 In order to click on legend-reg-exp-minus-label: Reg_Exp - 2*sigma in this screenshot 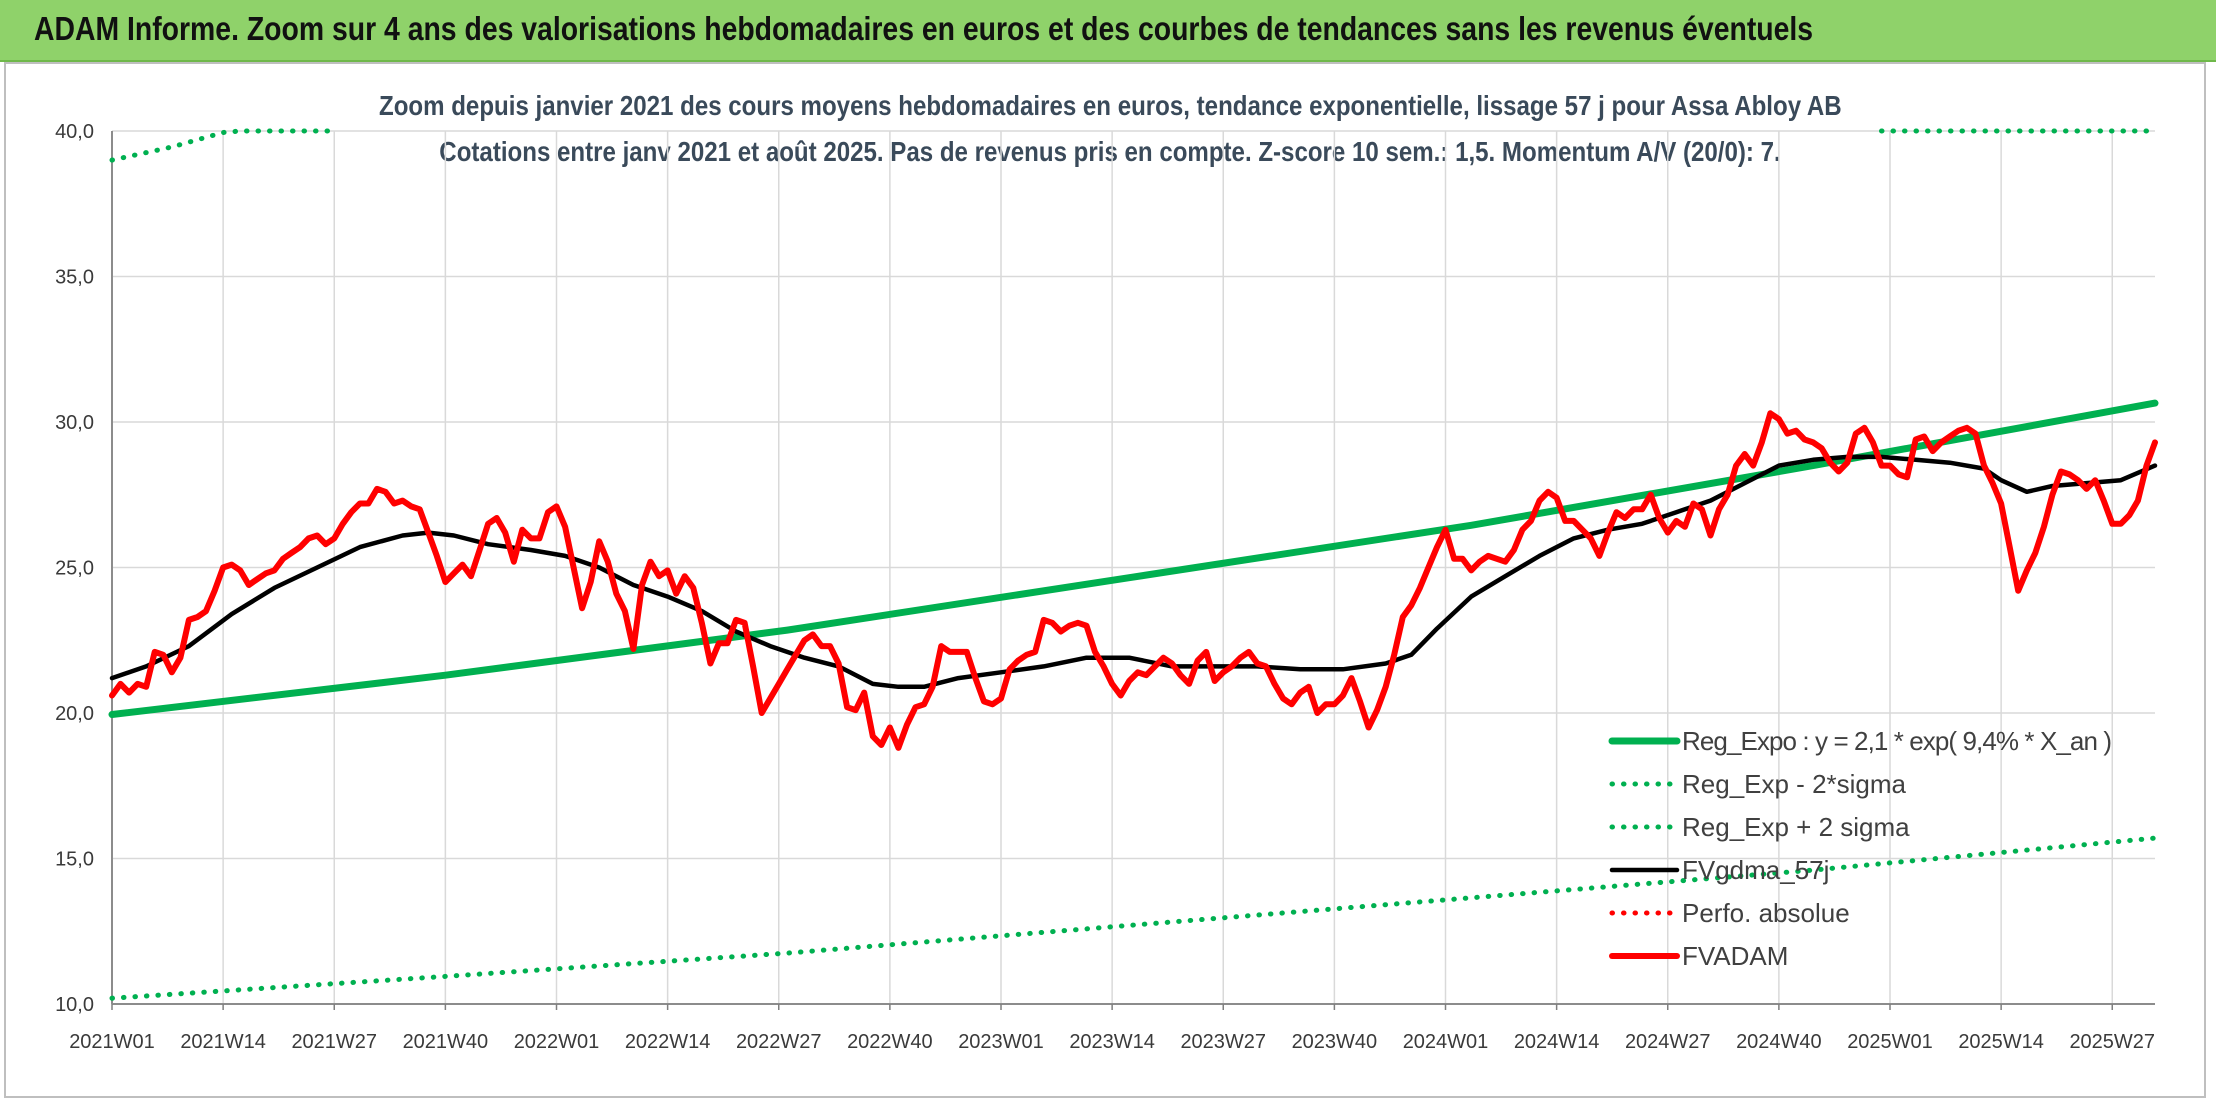, I will do `click(1794, 784)`.